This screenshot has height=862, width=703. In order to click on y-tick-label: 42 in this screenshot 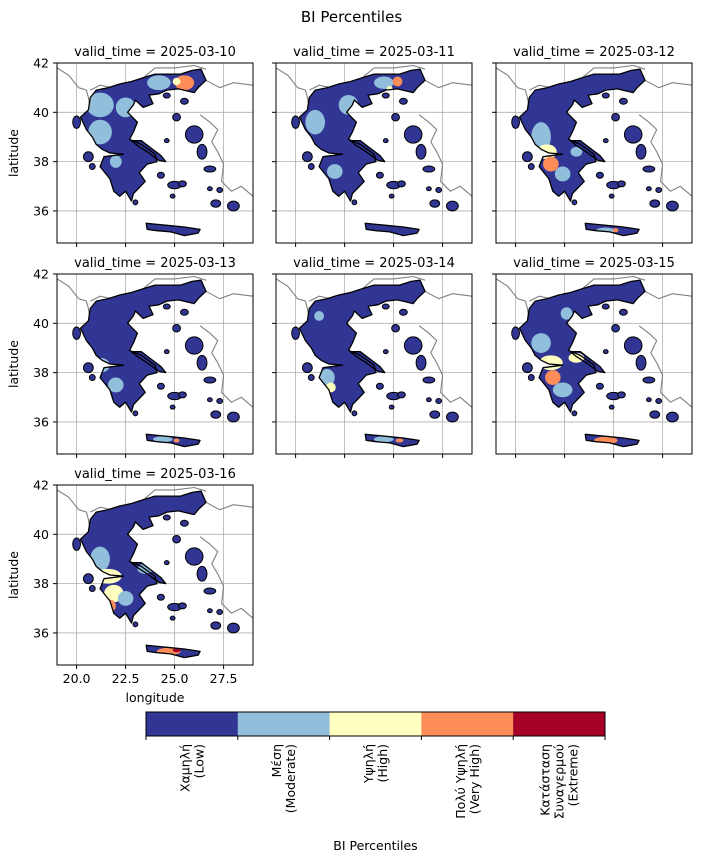, I will do `click(41, 274)`.